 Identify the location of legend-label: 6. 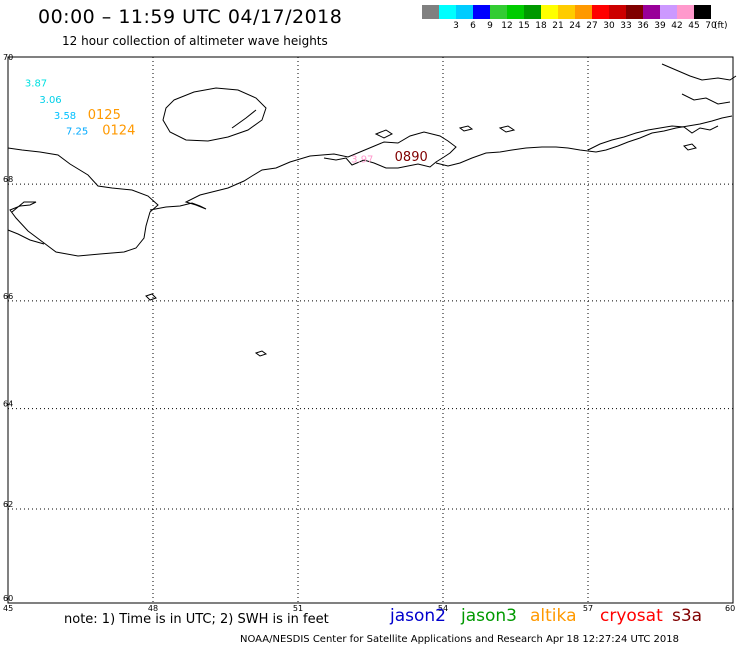
(473, 26).